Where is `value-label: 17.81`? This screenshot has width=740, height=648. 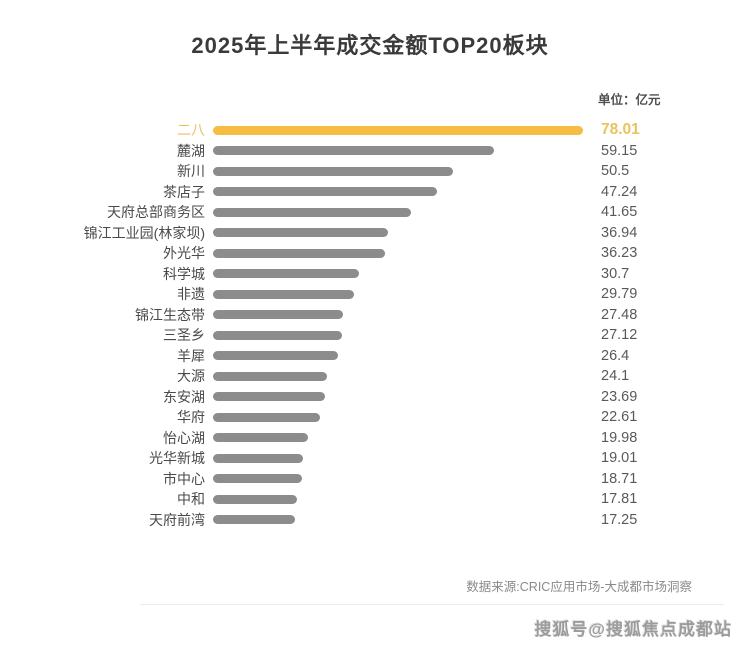 value-label: 17.81 is located at coordinates (619, 499).